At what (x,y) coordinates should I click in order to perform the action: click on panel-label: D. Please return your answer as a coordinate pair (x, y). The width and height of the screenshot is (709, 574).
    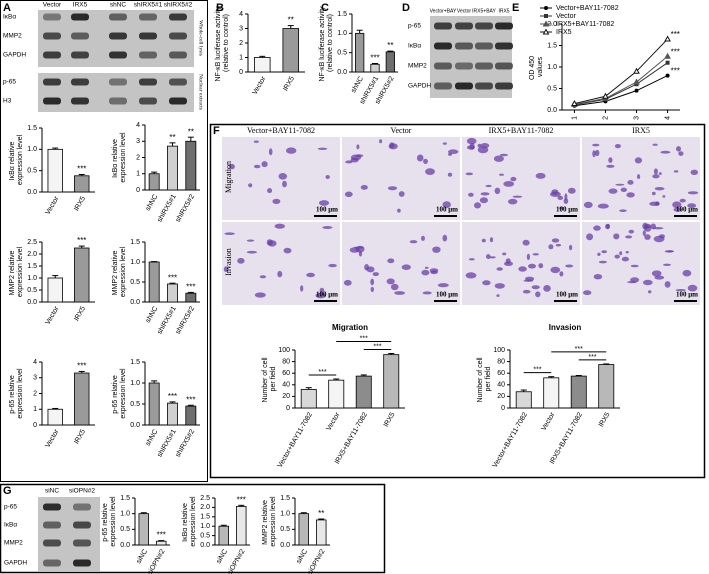
    Looking at the image, I should click on (406, 8).